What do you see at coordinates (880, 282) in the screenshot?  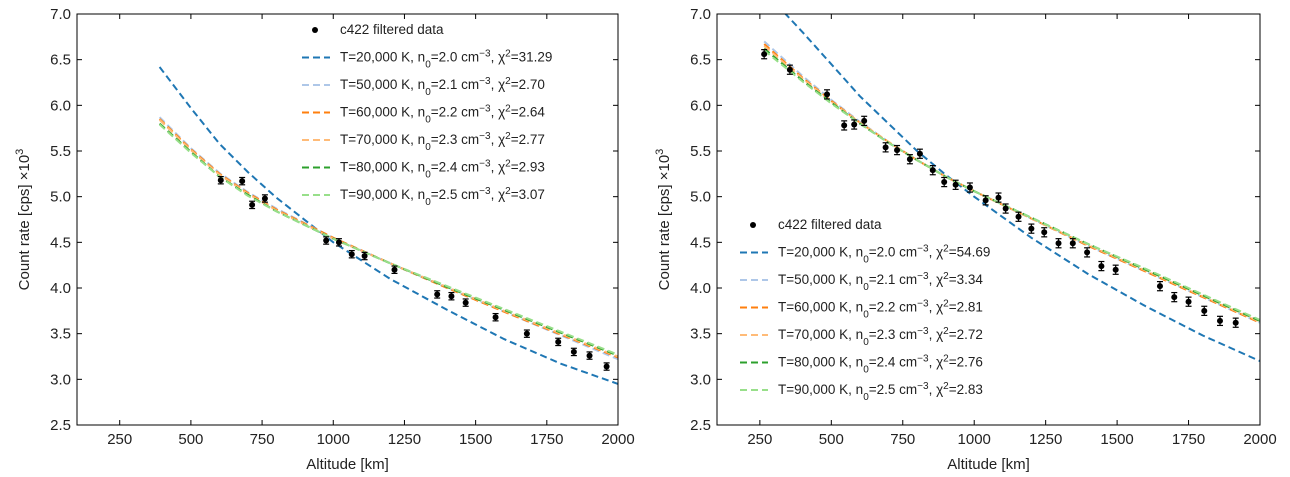 I see `legend-label-2: T=50,000 K, n0=2.1 cm−3, χ2=3.34` at bounding box center [880, 282].